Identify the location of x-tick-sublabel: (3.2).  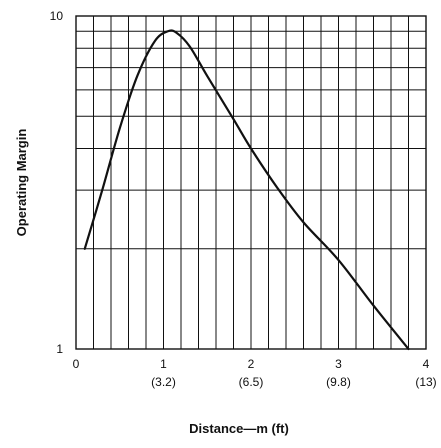
(163, 382).